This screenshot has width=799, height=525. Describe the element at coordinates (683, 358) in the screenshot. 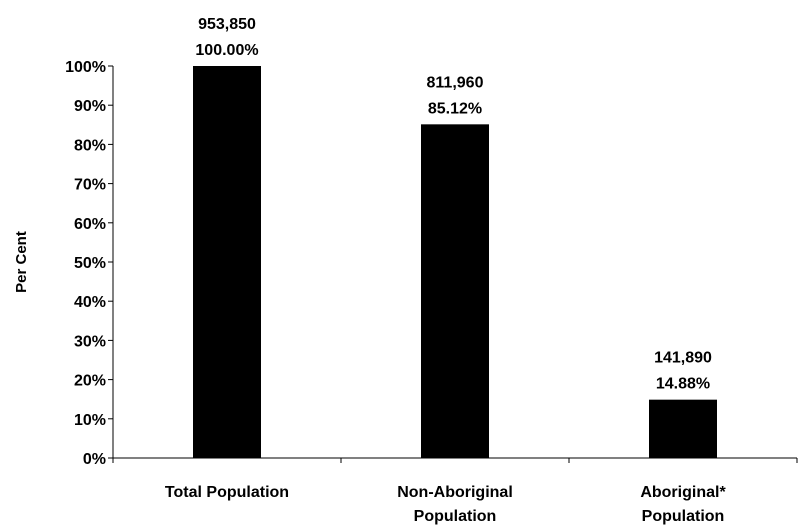

I see `count-label: 141,890` at that location.